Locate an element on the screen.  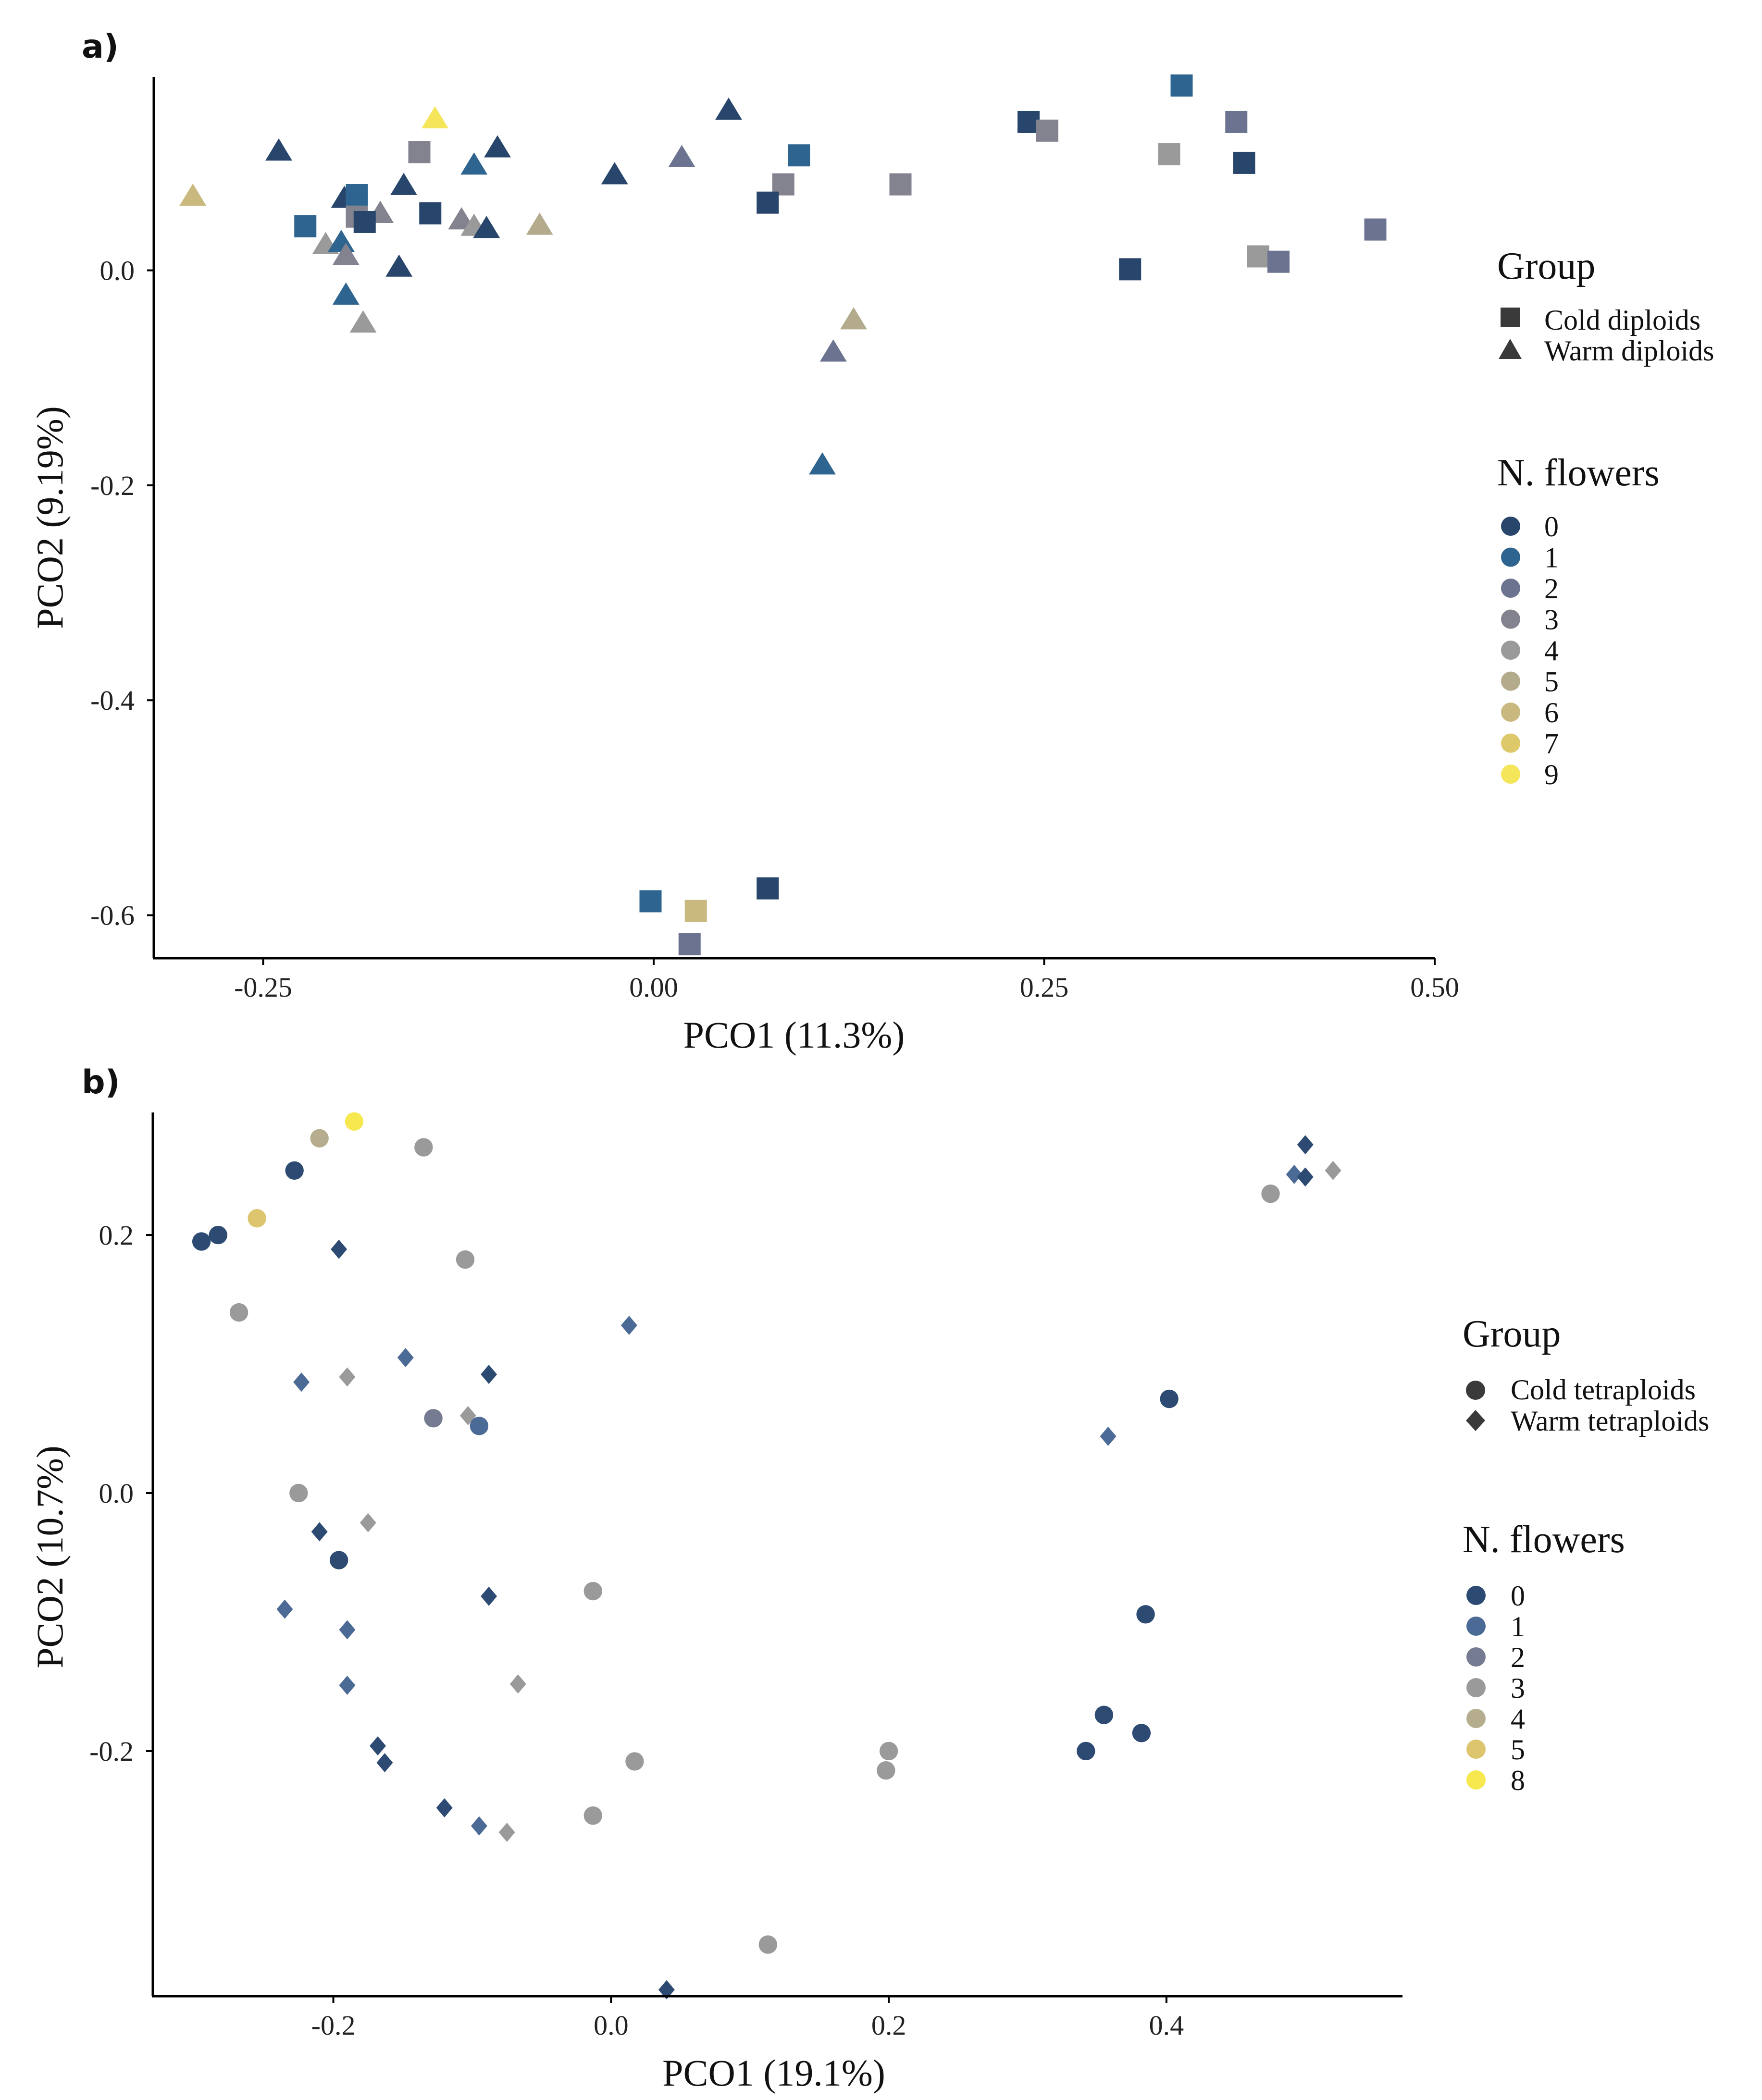
panel-b-y-axis-title: PCO2 (10.7%) is located at coordinates (50, 1557).